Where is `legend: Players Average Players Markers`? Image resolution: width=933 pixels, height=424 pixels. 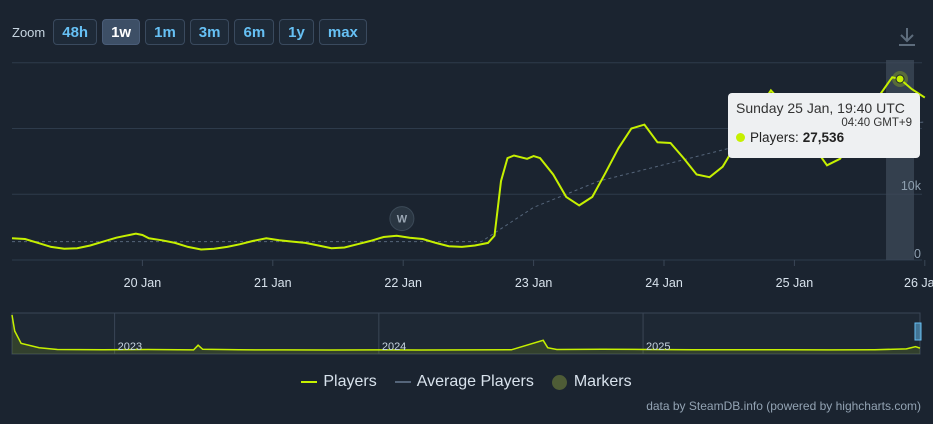
legend: Players Average Players Markers is located at coordinates (466, 382).